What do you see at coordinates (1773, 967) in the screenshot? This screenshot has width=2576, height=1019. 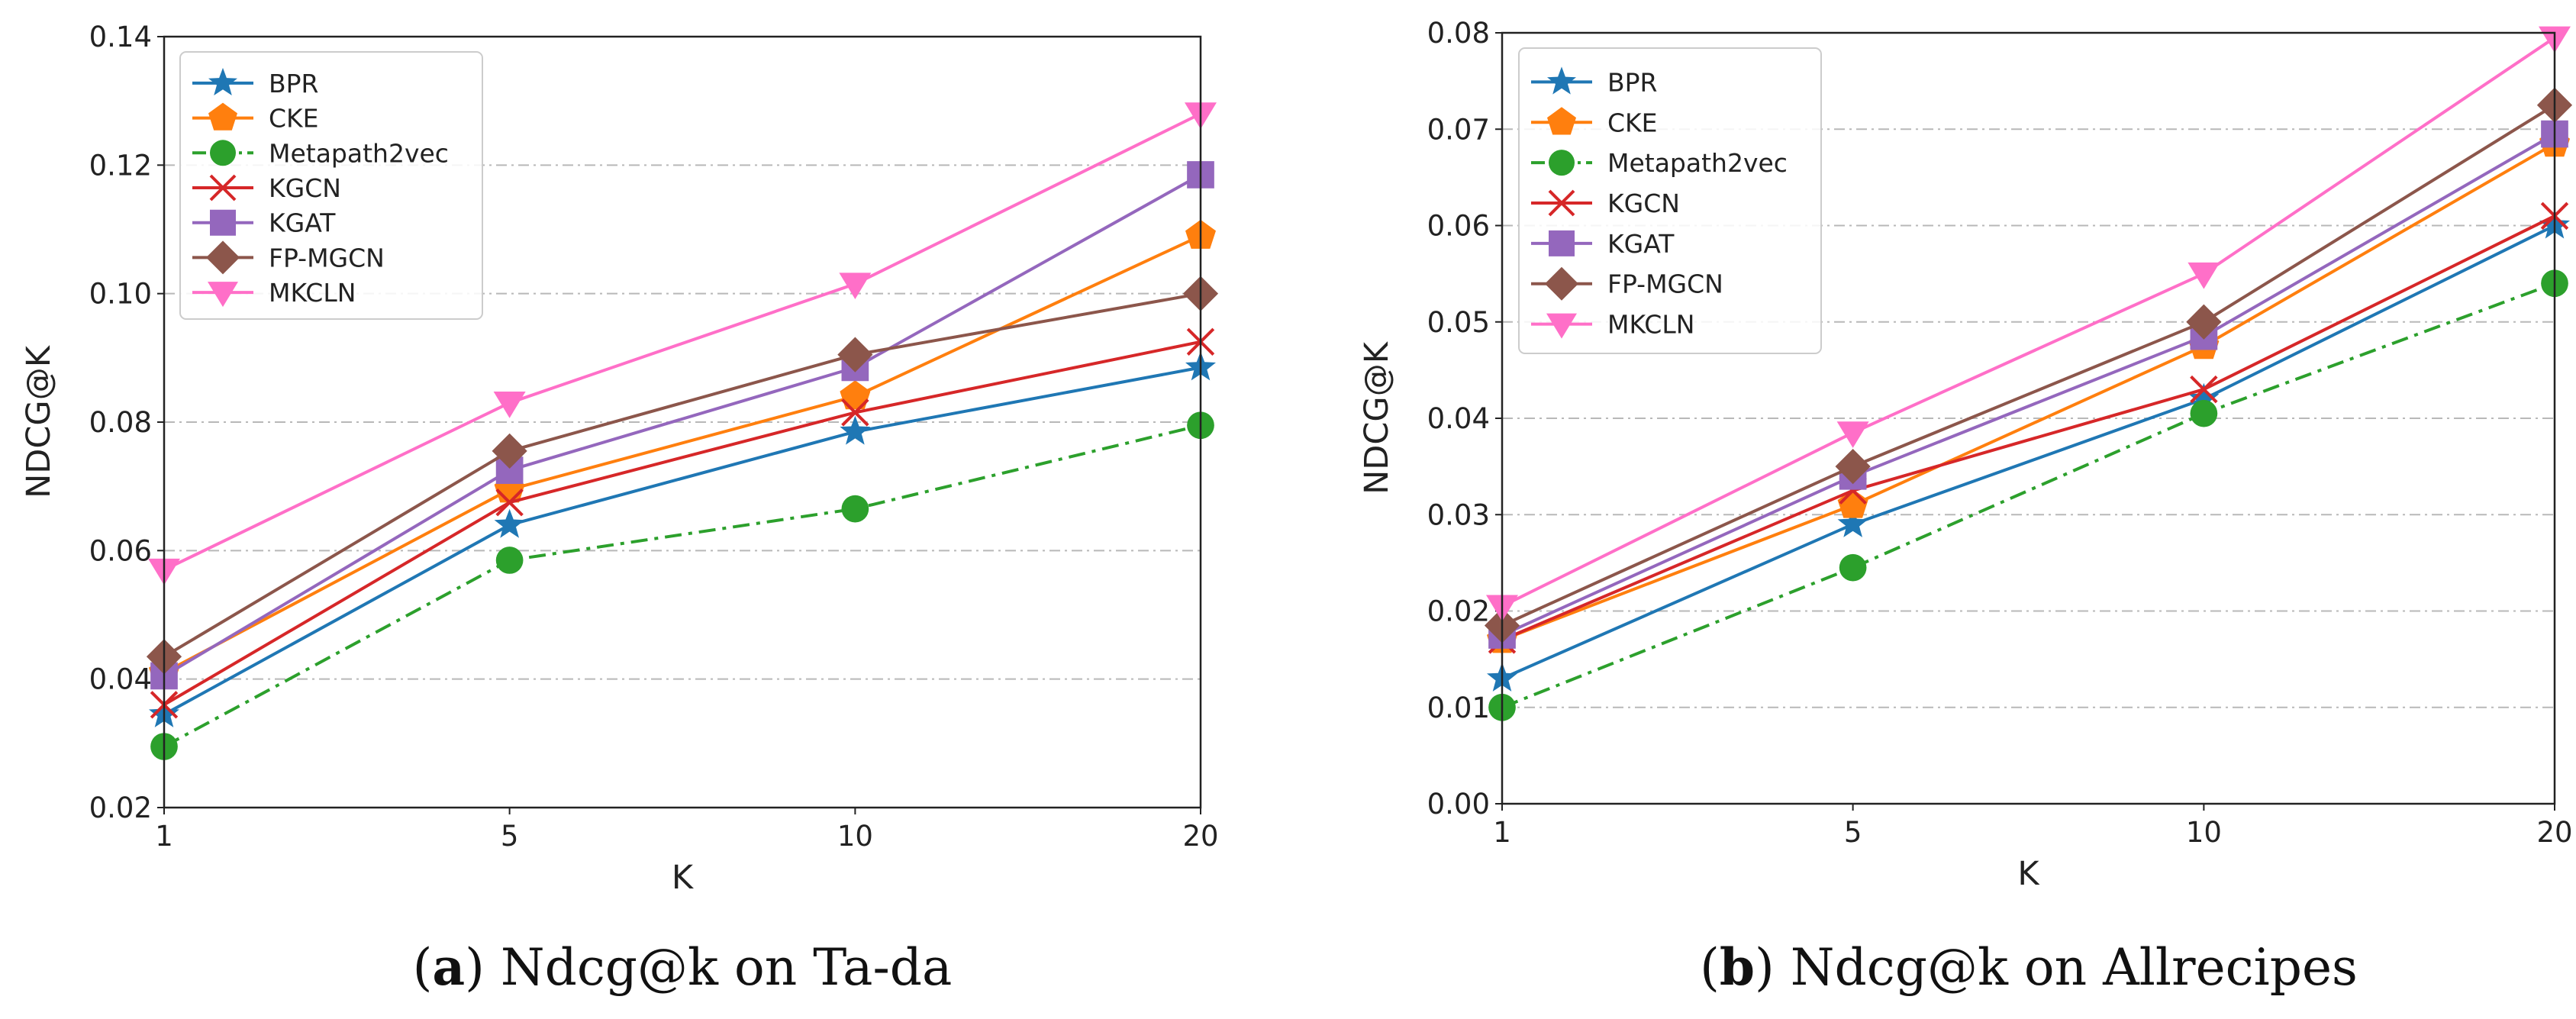 I see `caption-paren-close: )` at bounding box center [1773, 967].